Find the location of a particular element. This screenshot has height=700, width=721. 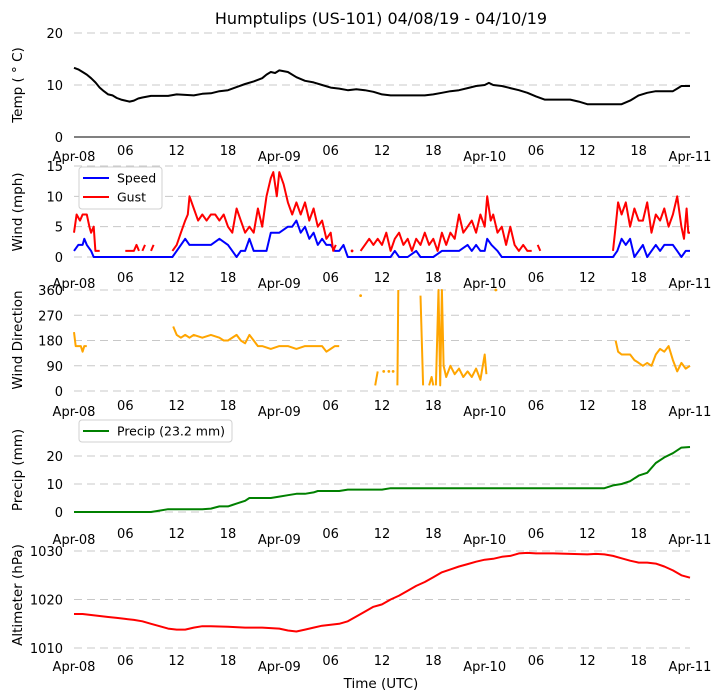

series-gust-point is located at coordinates (352, 251).